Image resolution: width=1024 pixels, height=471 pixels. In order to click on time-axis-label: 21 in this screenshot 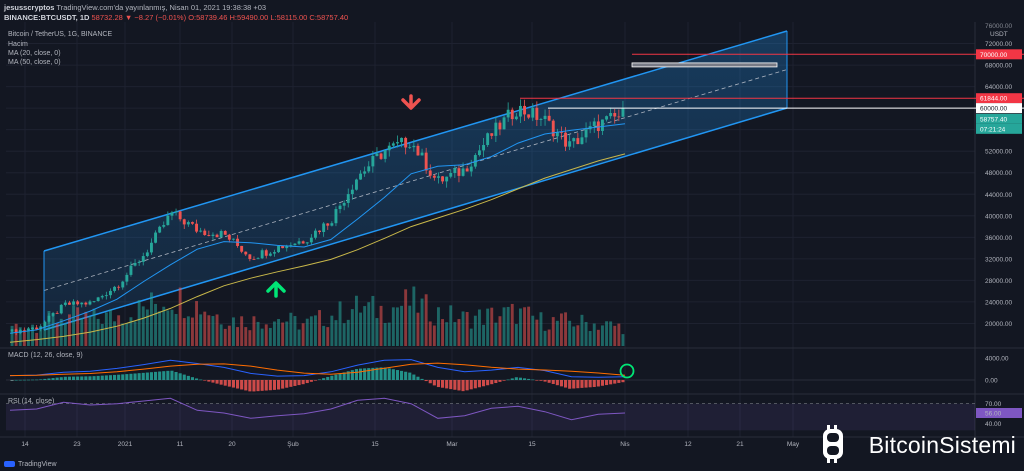, I will do `click(740, 444)`.